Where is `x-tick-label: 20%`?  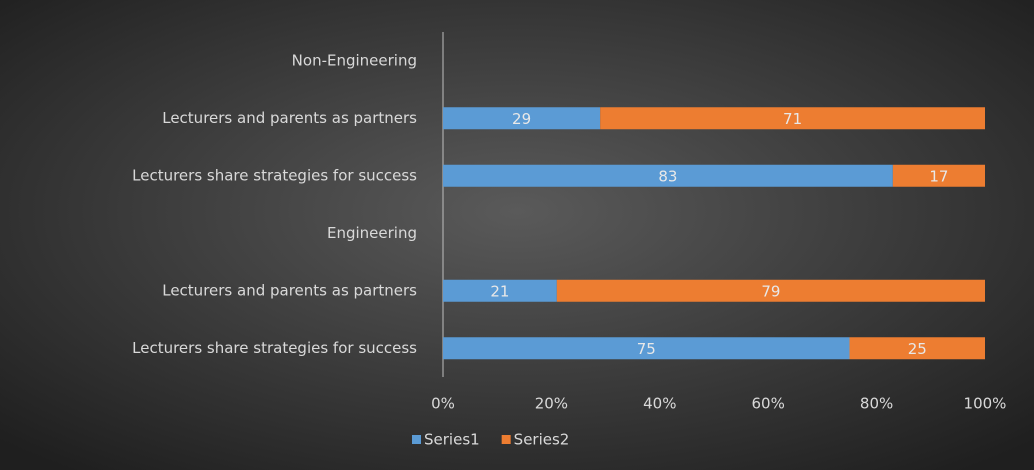 x-tick-label: 20% is located at coordinates (551, 404).